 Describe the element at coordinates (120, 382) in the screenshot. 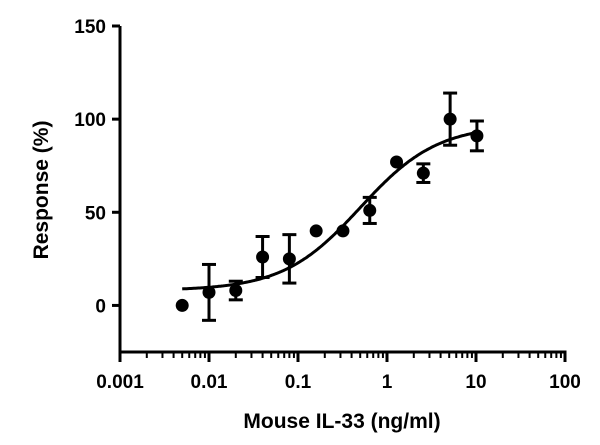

I see `x-tick-label: 0.001` at that location.